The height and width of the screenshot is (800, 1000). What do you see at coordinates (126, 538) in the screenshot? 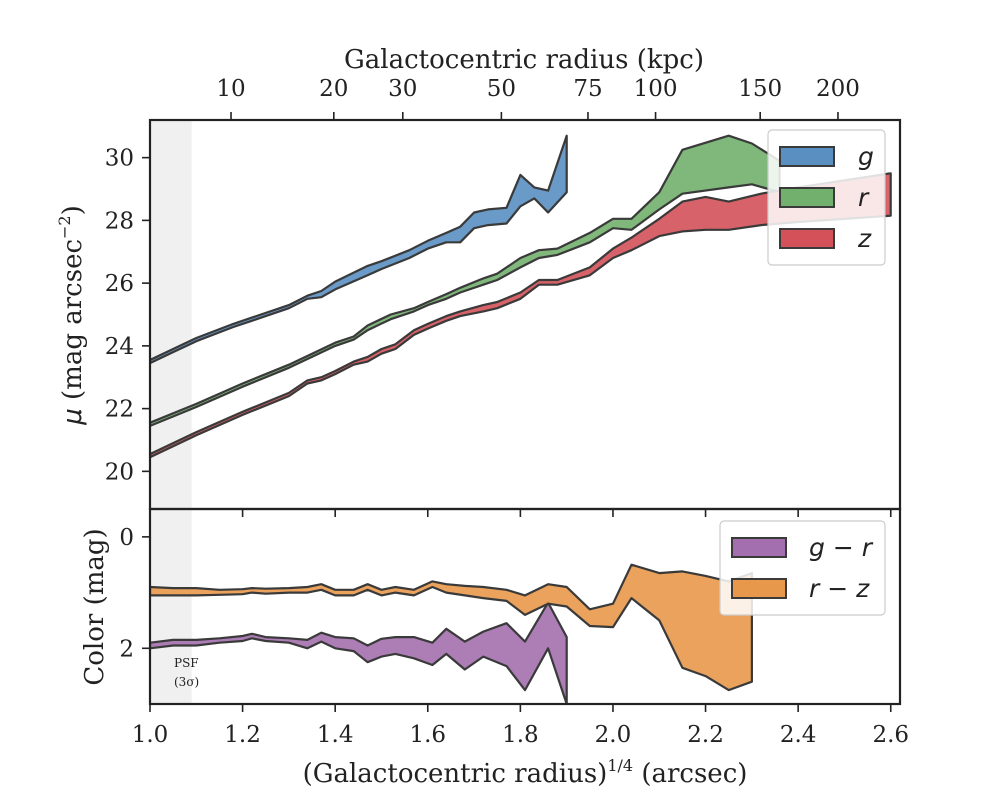
I see `y-tick-label: 0` at bounding box center [126, 538].